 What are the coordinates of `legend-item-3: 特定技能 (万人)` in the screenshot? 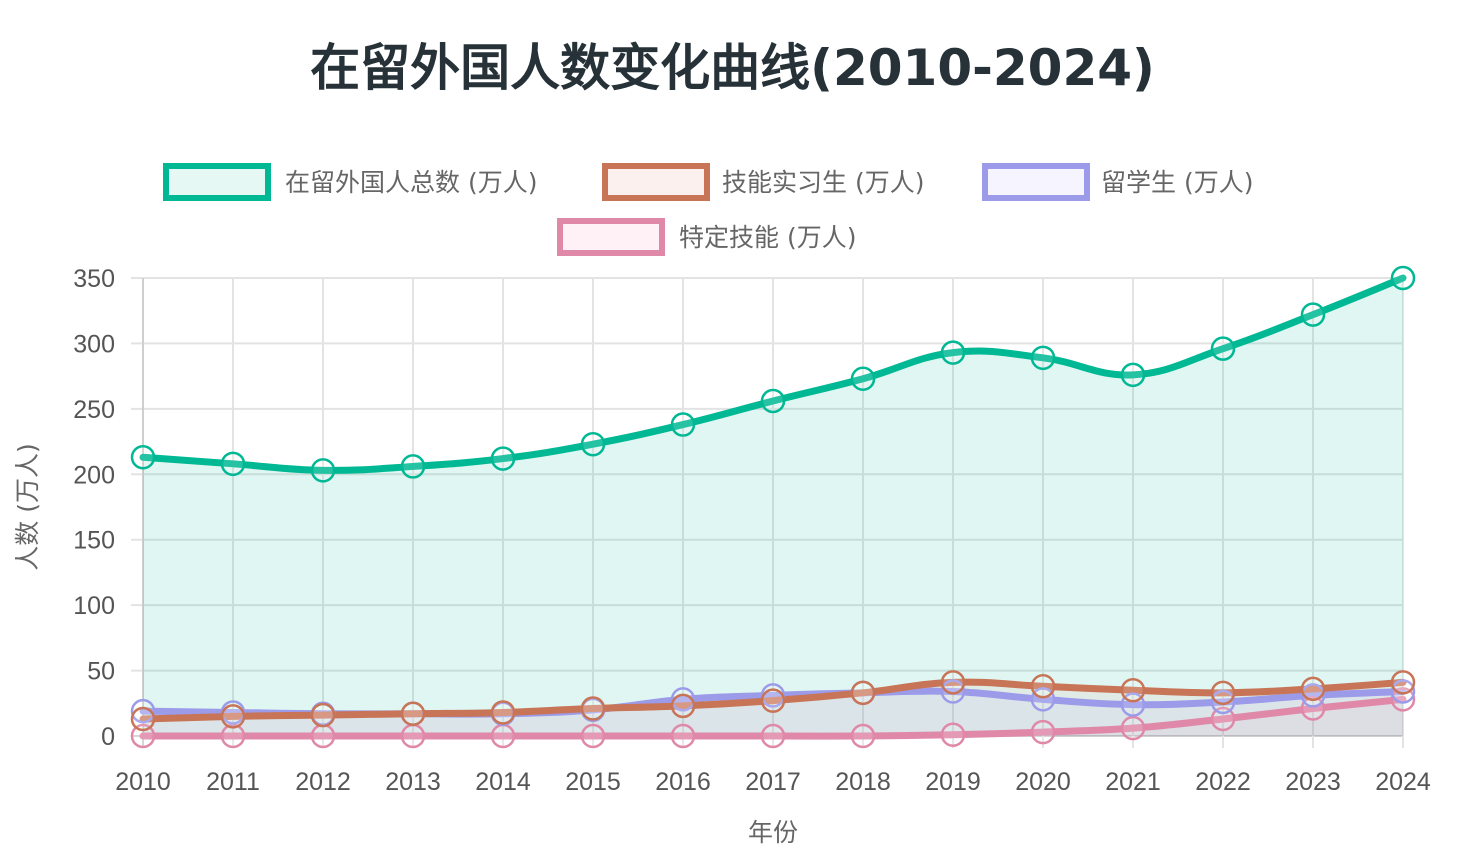 It's located at (706, 237).